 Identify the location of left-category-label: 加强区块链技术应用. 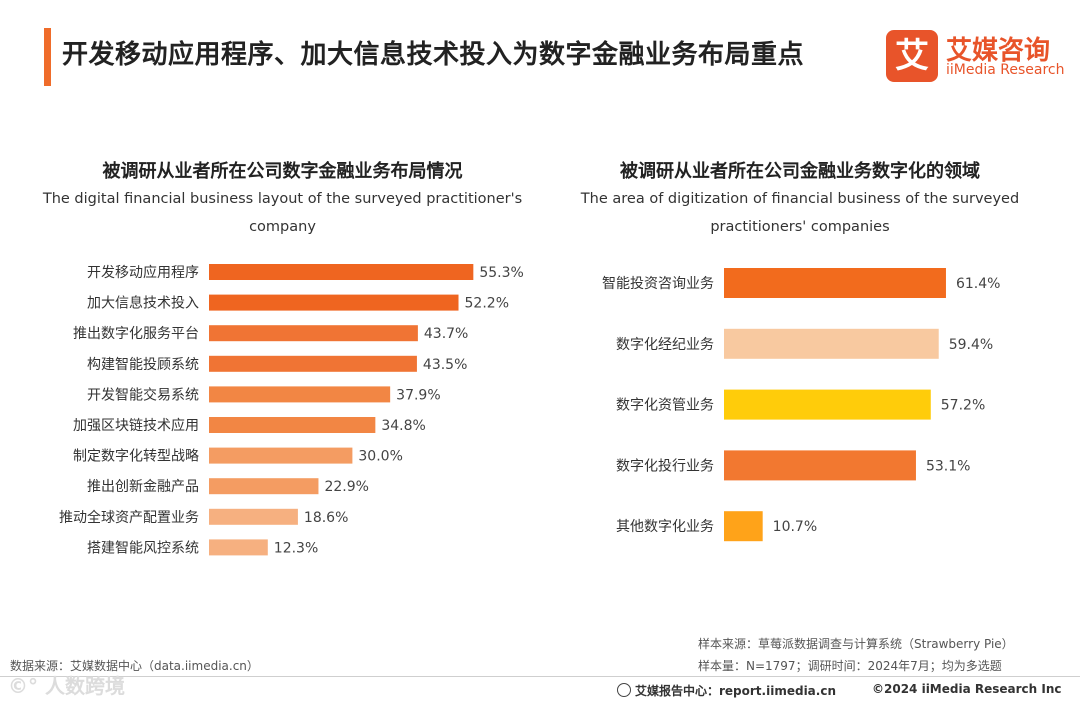
(136, 425).